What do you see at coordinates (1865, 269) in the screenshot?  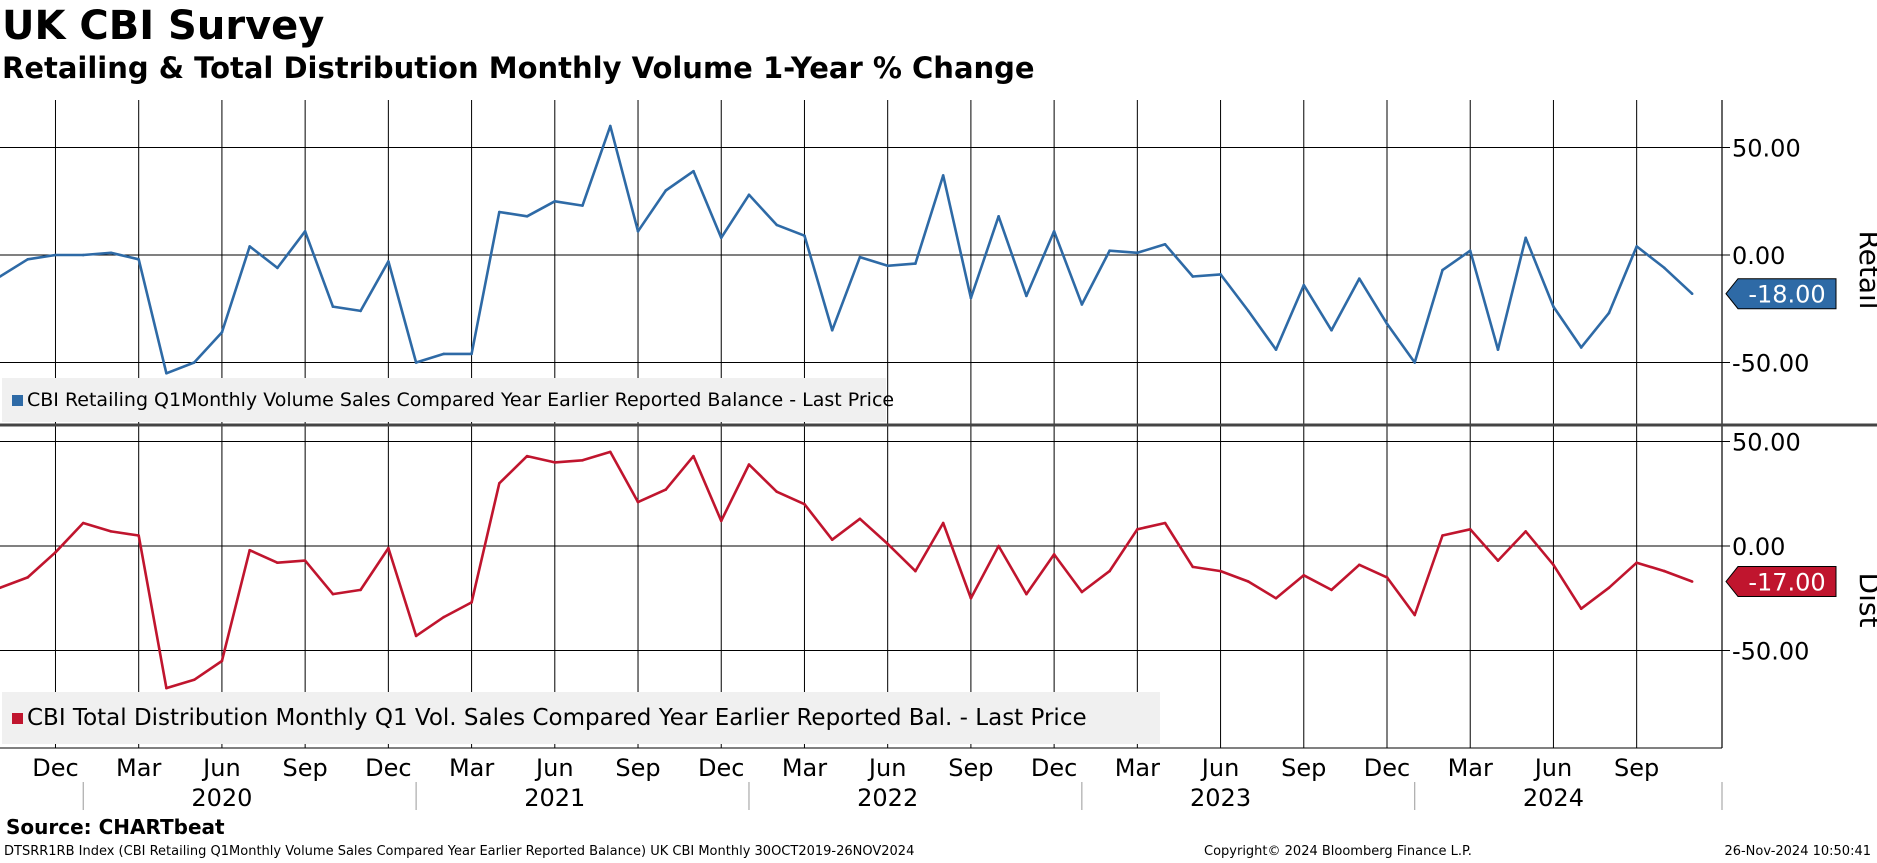 I see `axis-label-retail: Retail` at bounding box center [1865, 269].